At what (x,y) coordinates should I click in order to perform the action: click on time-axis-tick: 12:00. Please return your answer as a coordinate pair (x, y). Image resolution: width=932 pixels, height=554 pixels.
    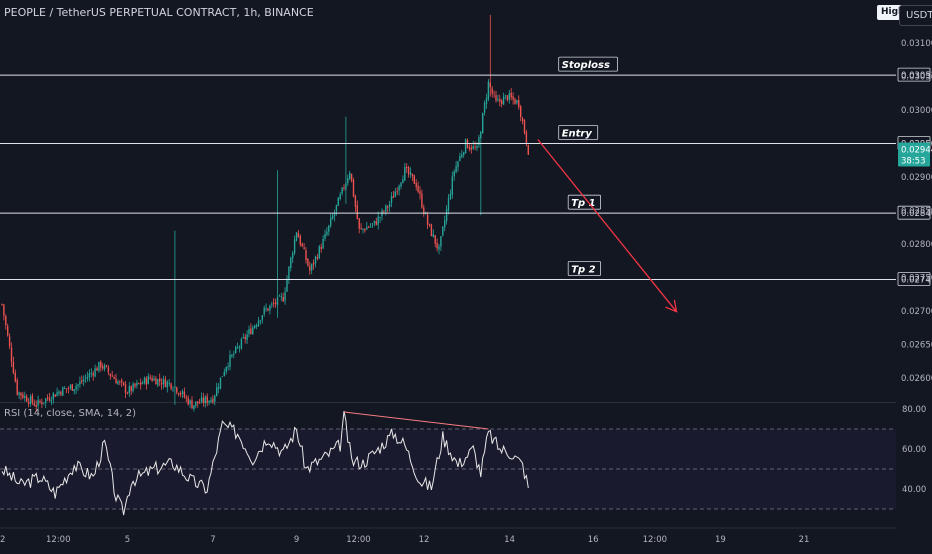
    Looking at the image, I should click on (655, 540).